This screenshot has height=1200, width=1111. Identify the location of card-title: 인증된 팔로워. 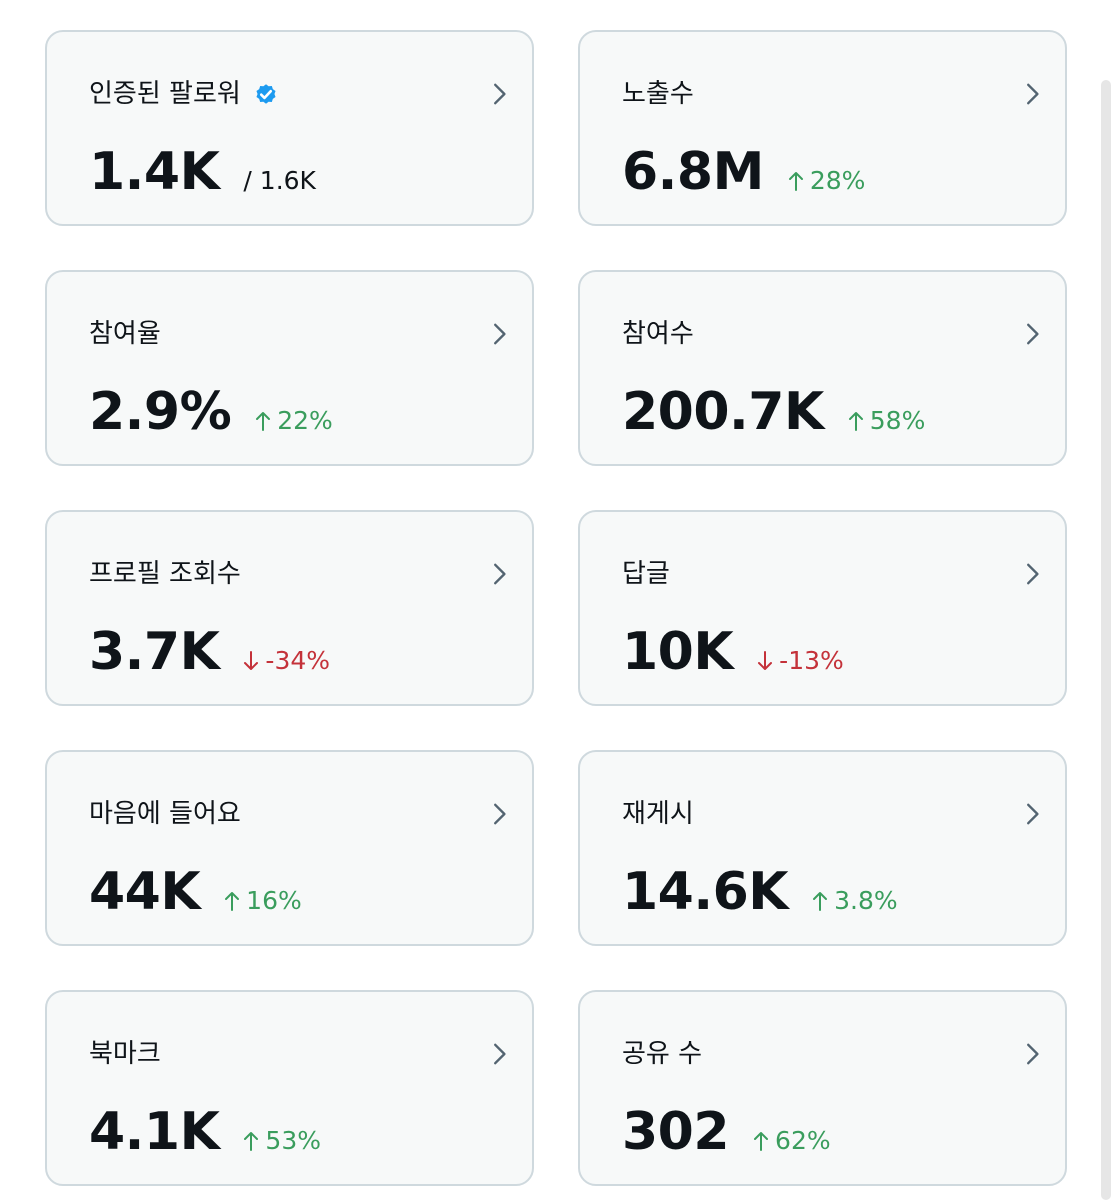
(184, 94).